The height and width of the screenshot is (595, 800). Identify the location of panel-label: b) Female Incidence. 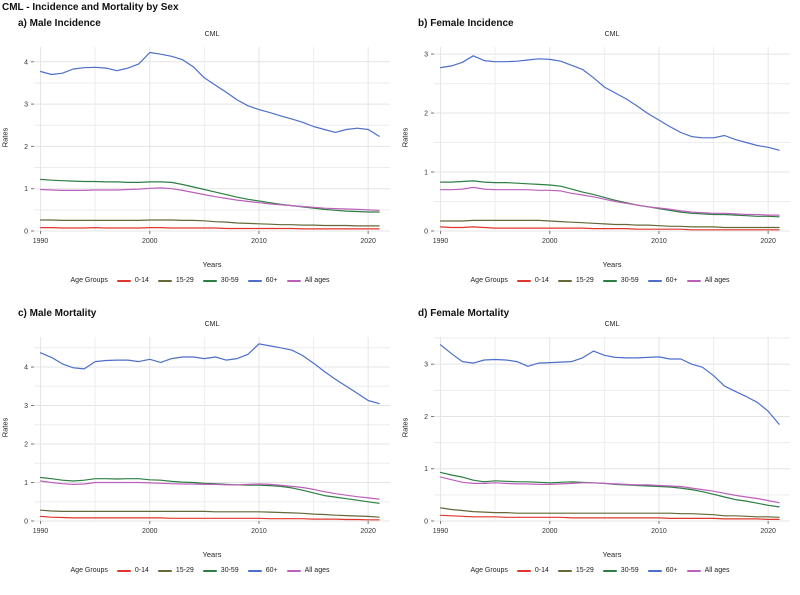
(466, 23).